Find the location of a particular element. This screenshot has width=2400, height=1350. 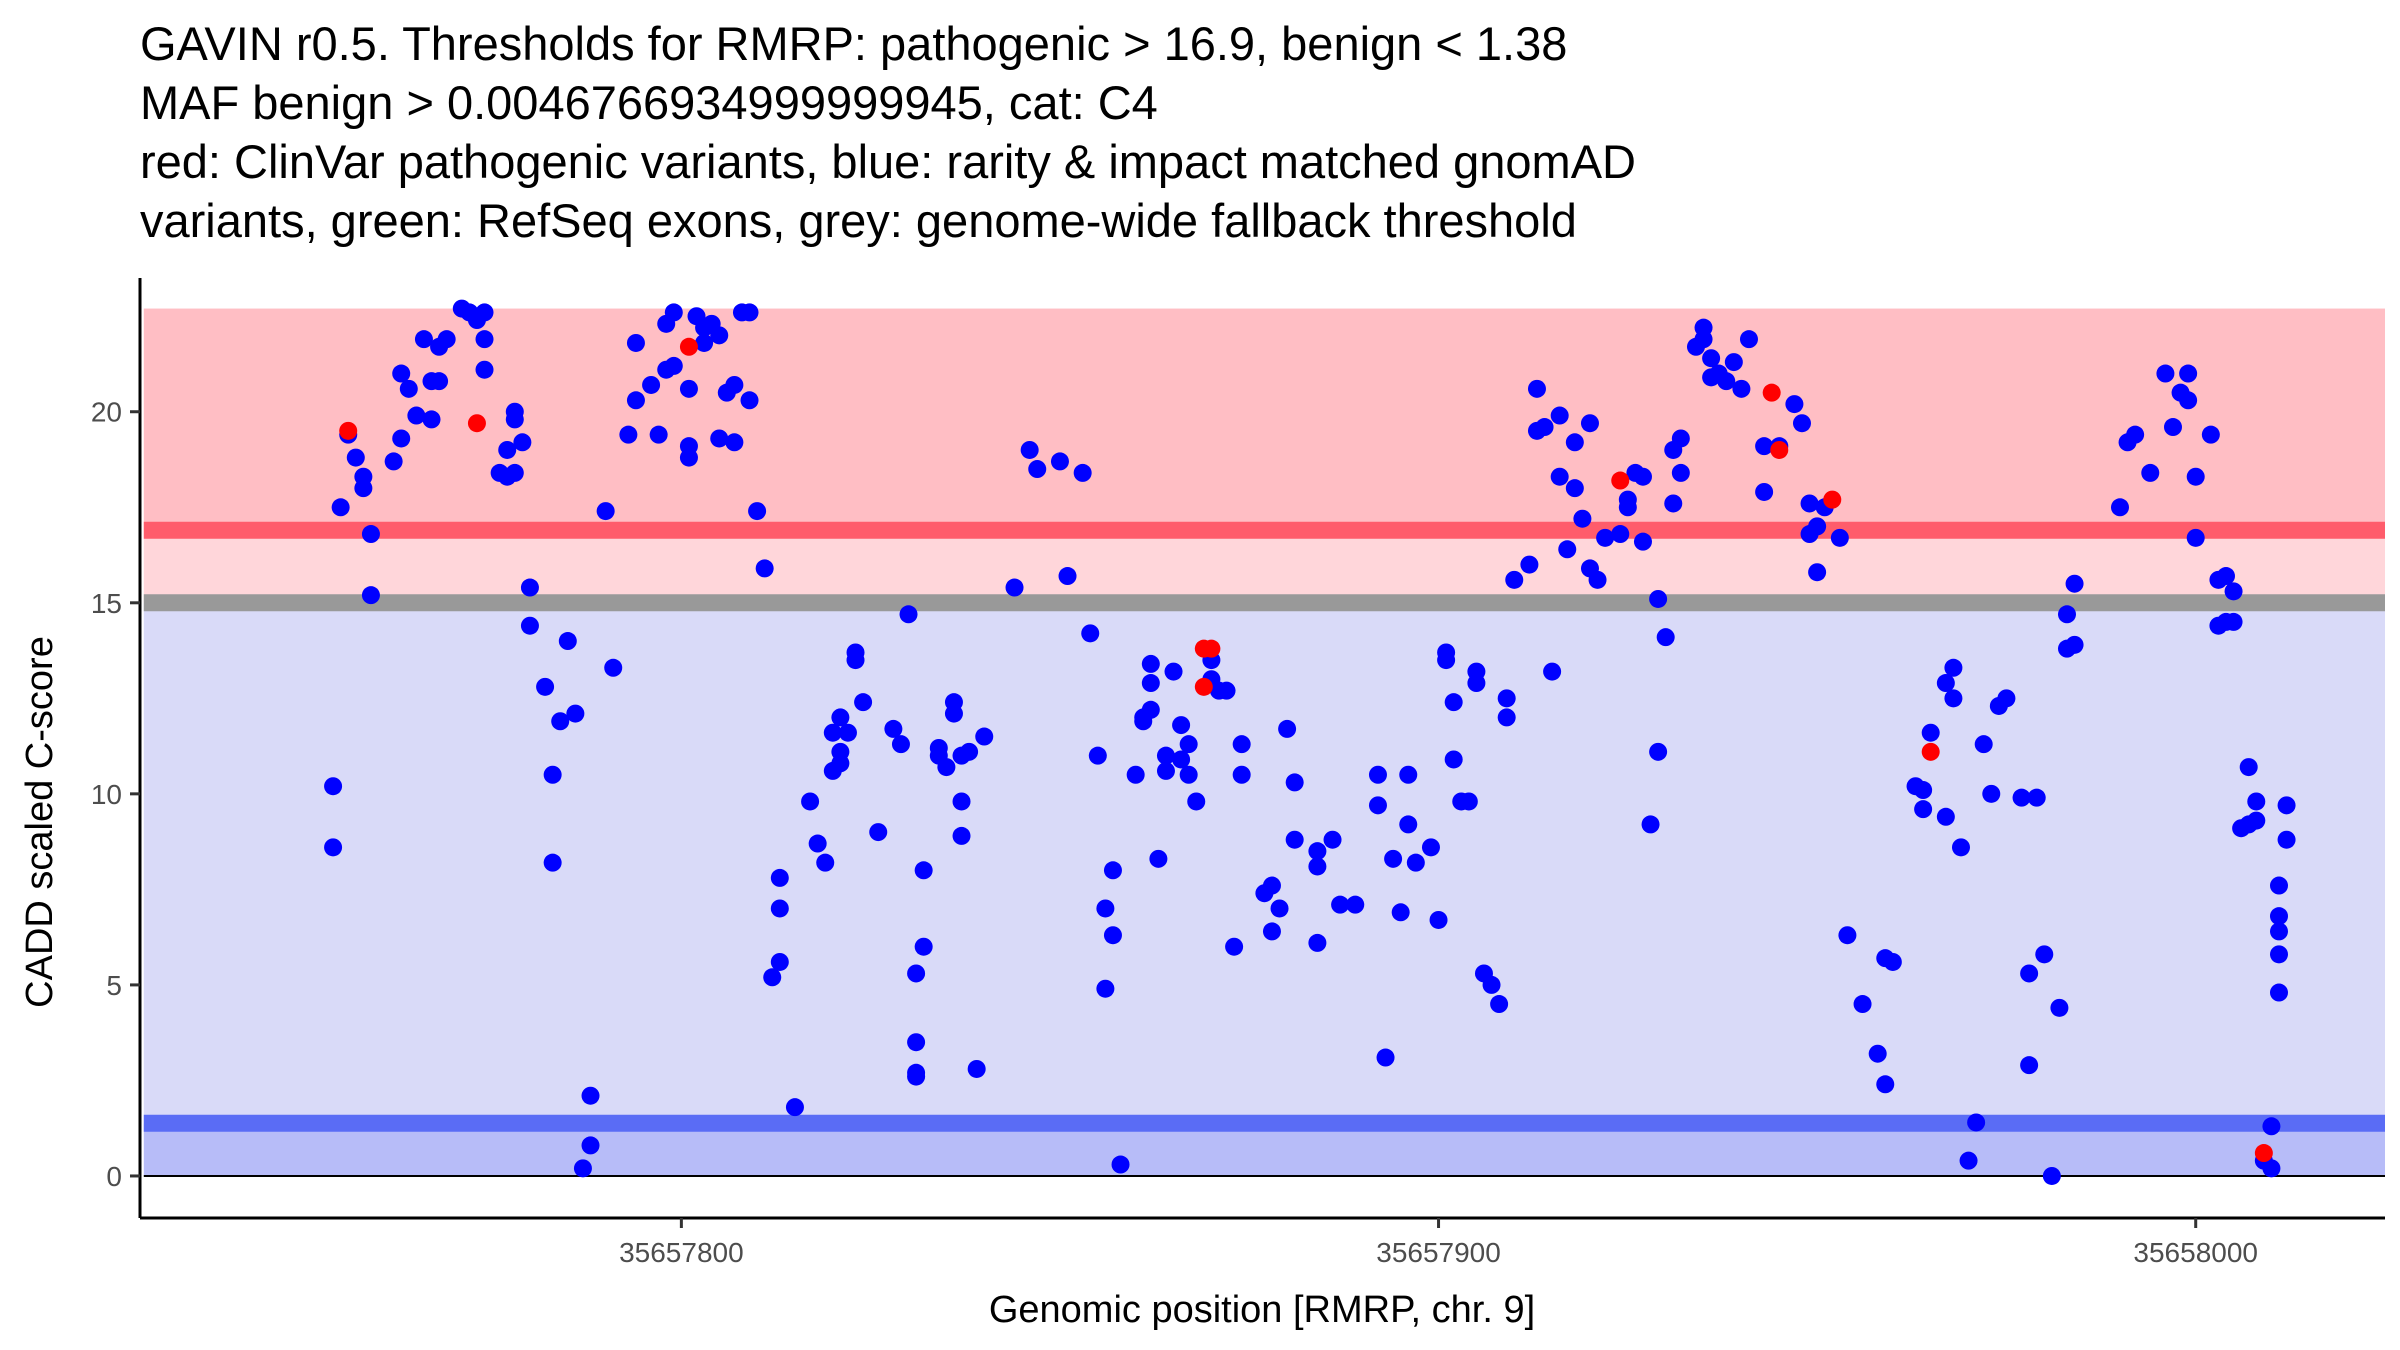

y-tick-label-20: 20 is located at coordinates (106, 412).